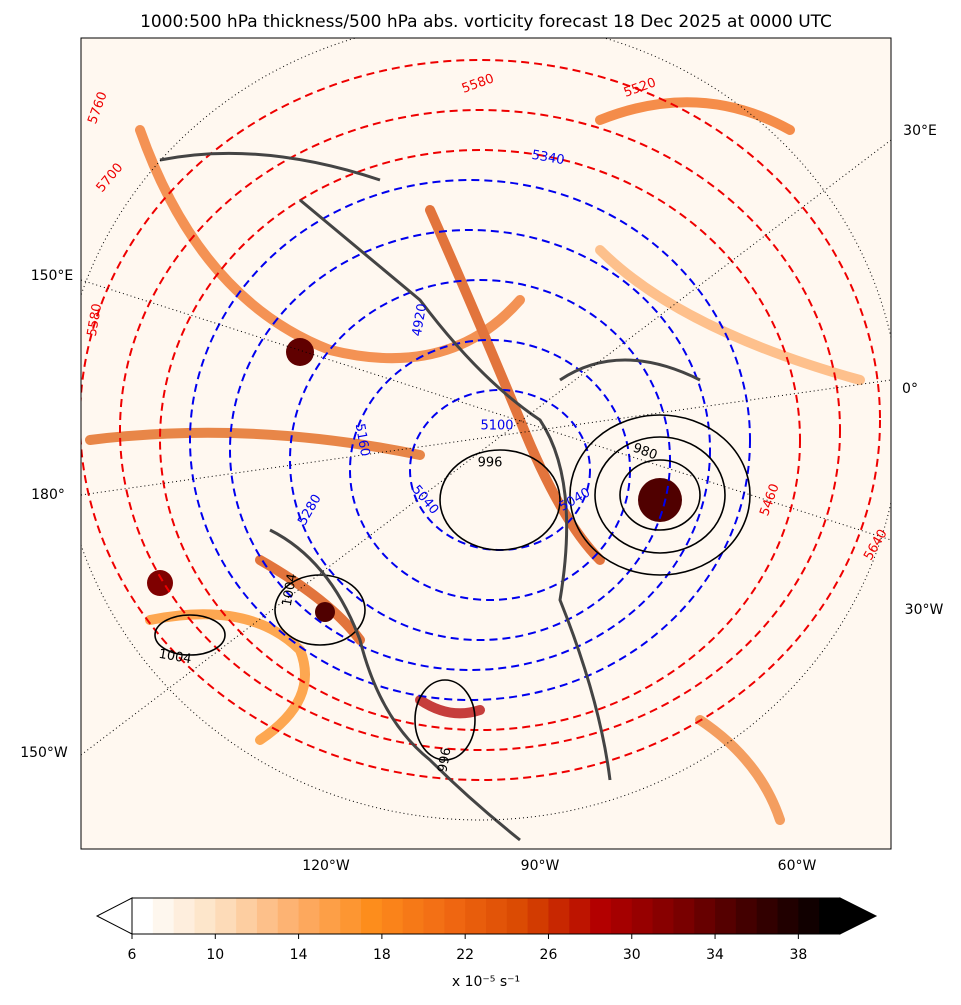 The width and height of the screenshot is (961, 1005). What do you see at coordinates (924, 610) in the screenshot?
I see `latlon-label: 30°W` at bounding box center [924, 610].